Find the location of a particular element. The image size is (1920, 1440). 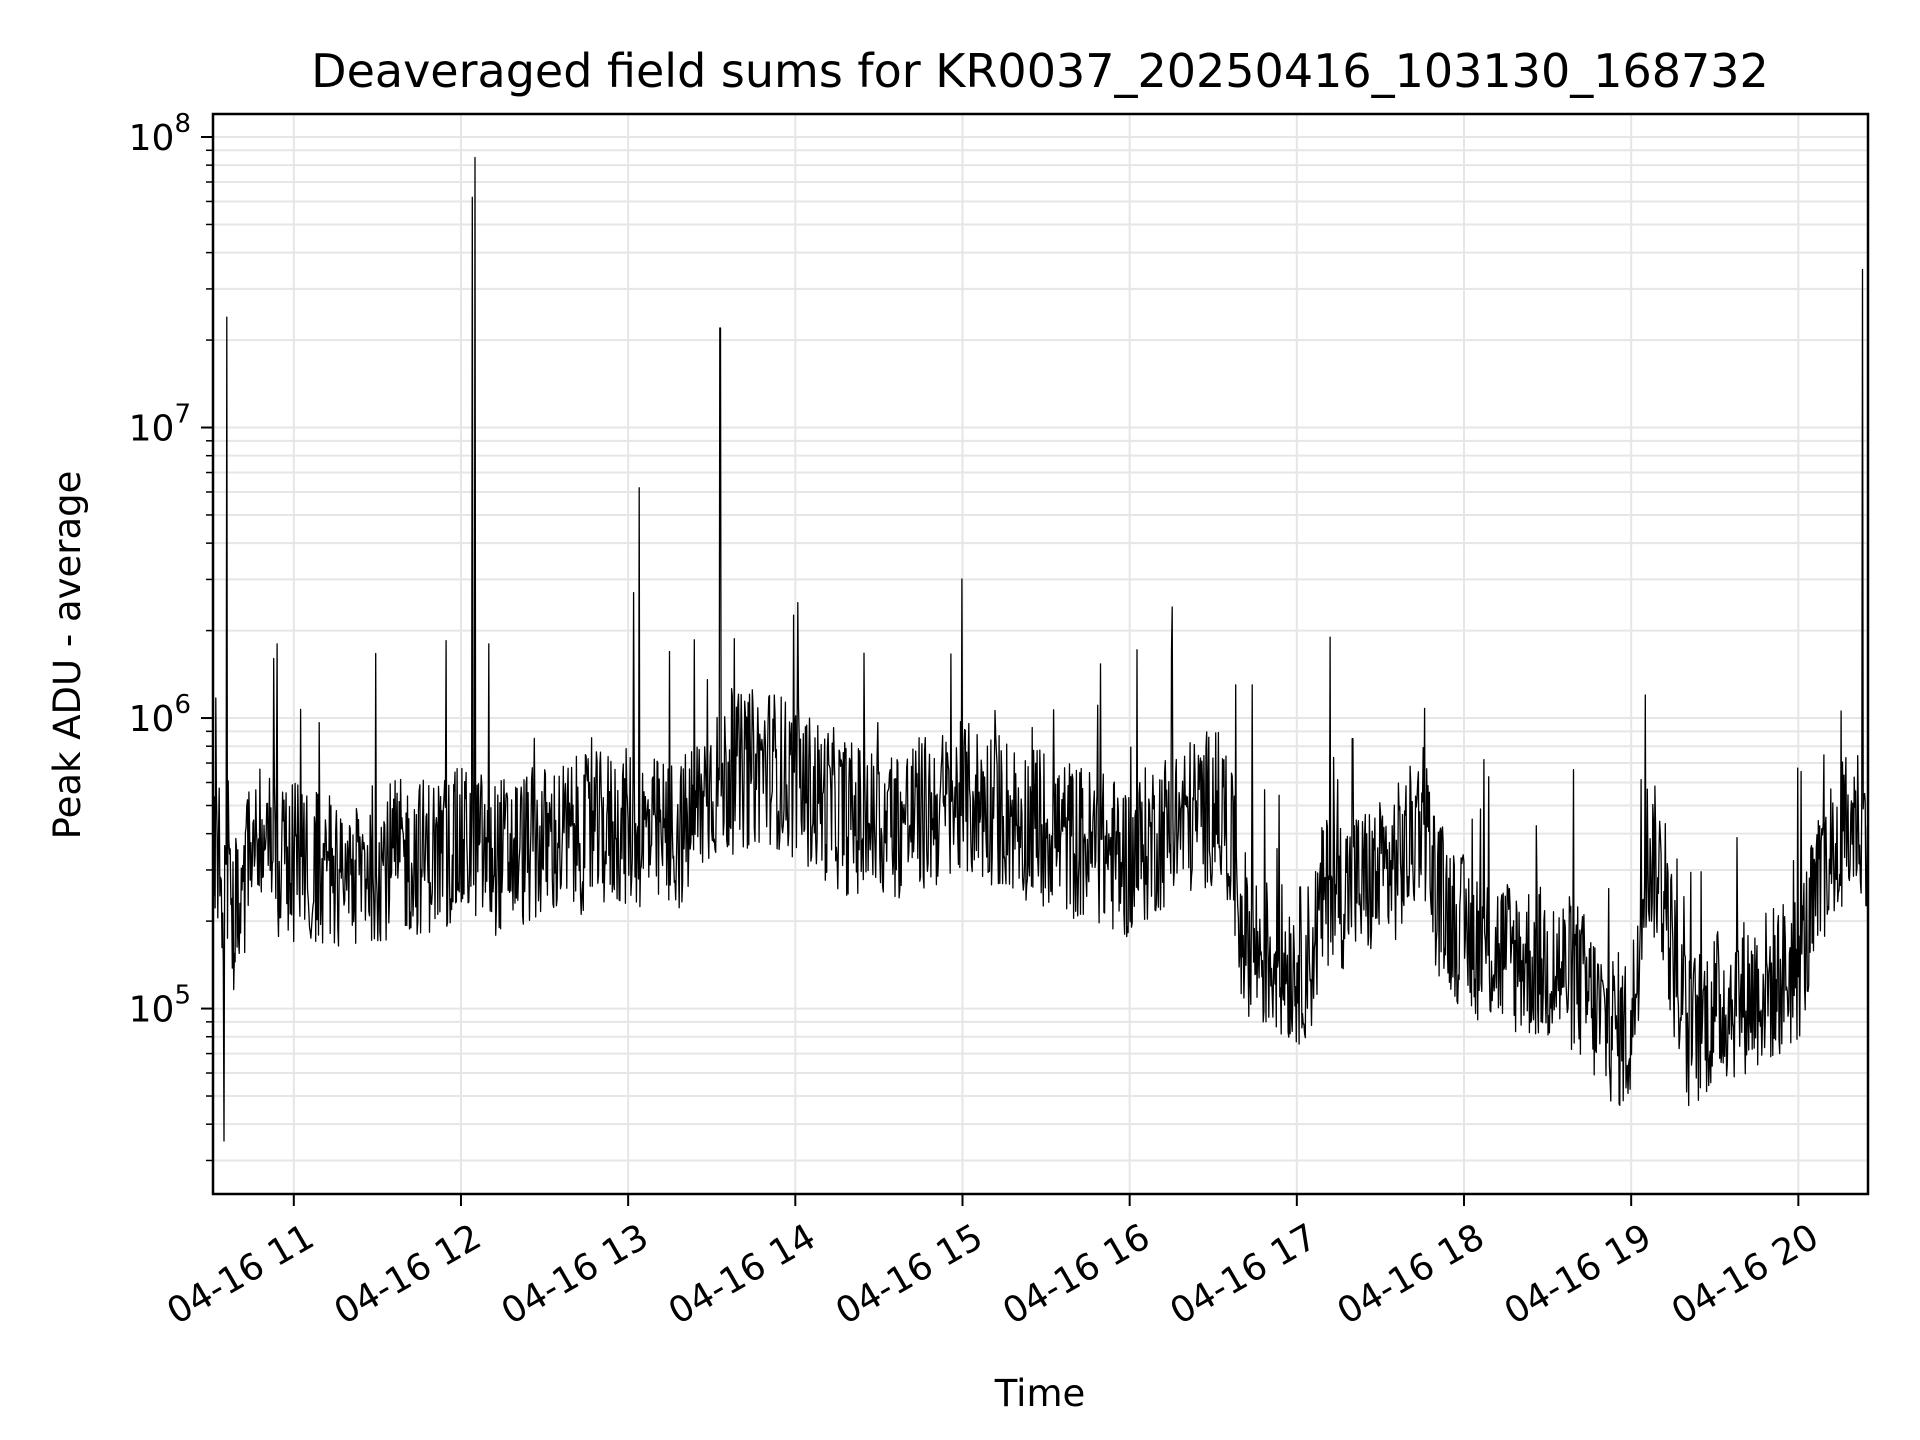

y-axis-label: Peak ADU - average is located at coordinates (67, 655).